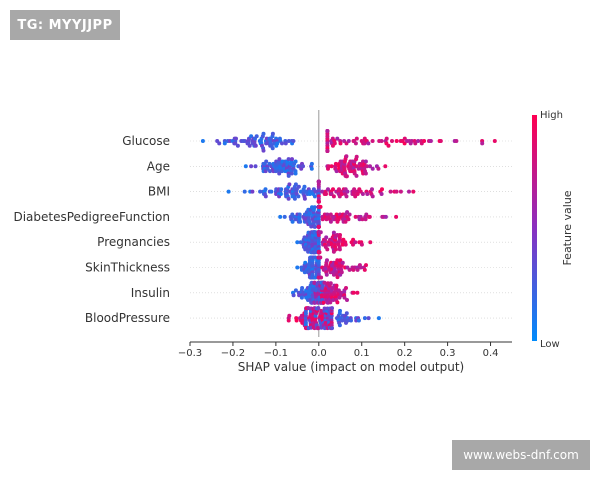  I want to click on x-tick-label: 0.1, so click(362, 353).